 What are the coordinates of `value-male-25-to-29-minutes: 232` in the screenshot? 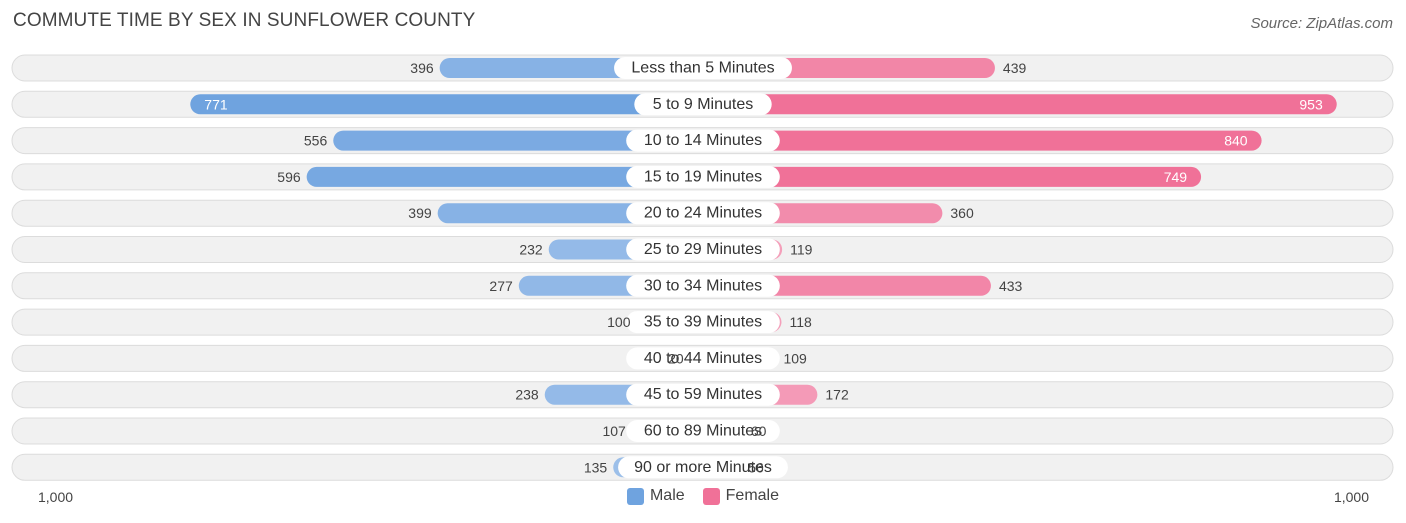 It's located at (531, 250).